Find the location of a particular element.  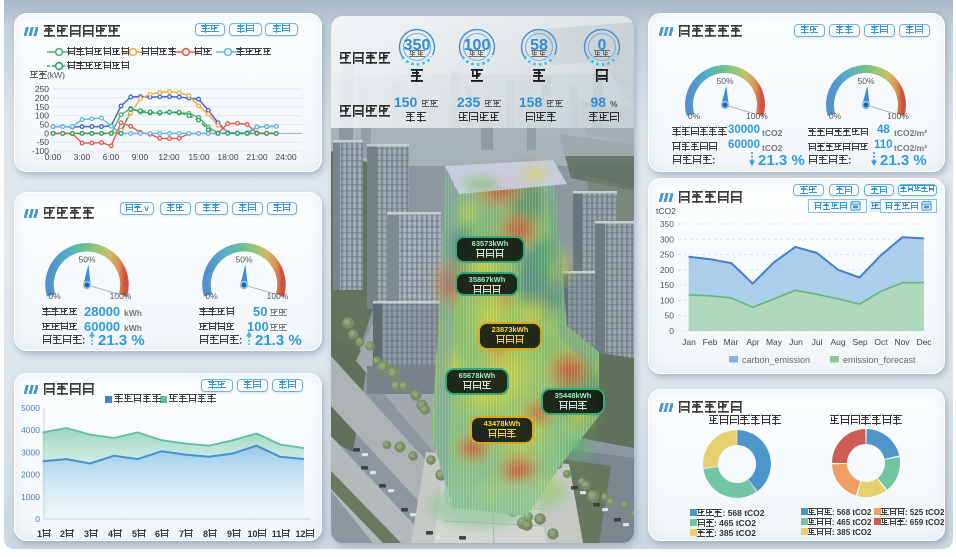

svg-text: May is located at coordinates (774, 342).